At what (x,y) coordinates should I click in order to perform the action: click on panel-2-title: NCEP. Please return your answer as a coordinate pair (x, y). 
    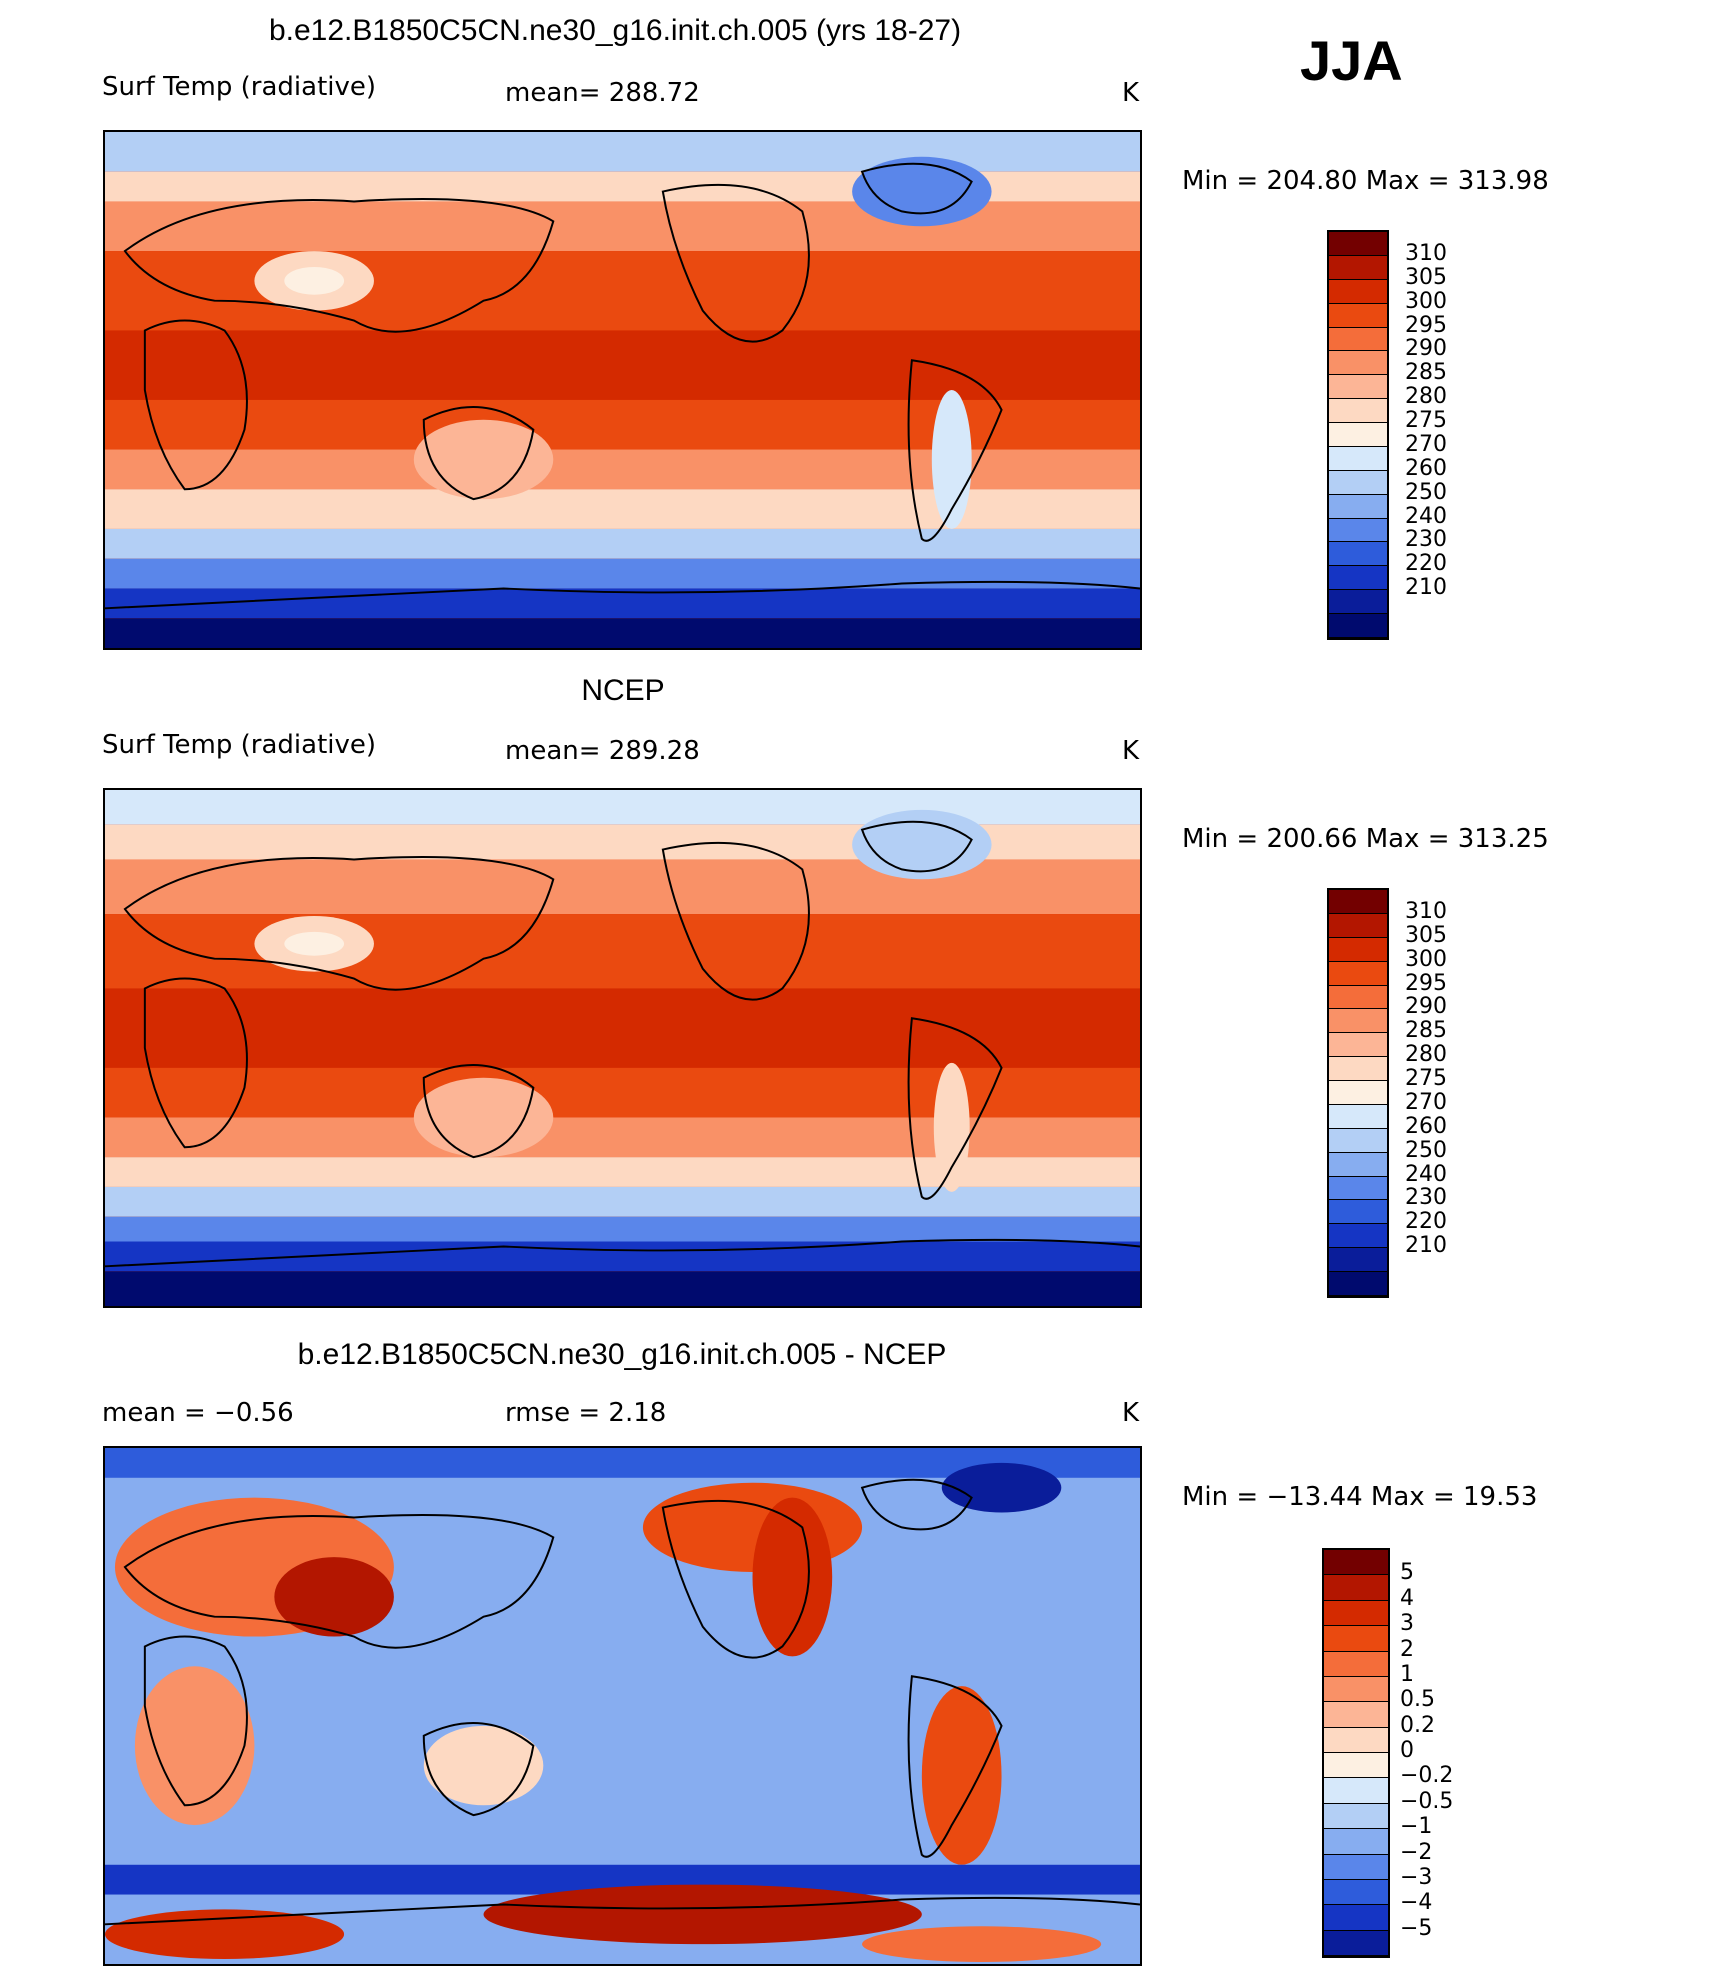
    Looking at the image, I should click on (623, 690).